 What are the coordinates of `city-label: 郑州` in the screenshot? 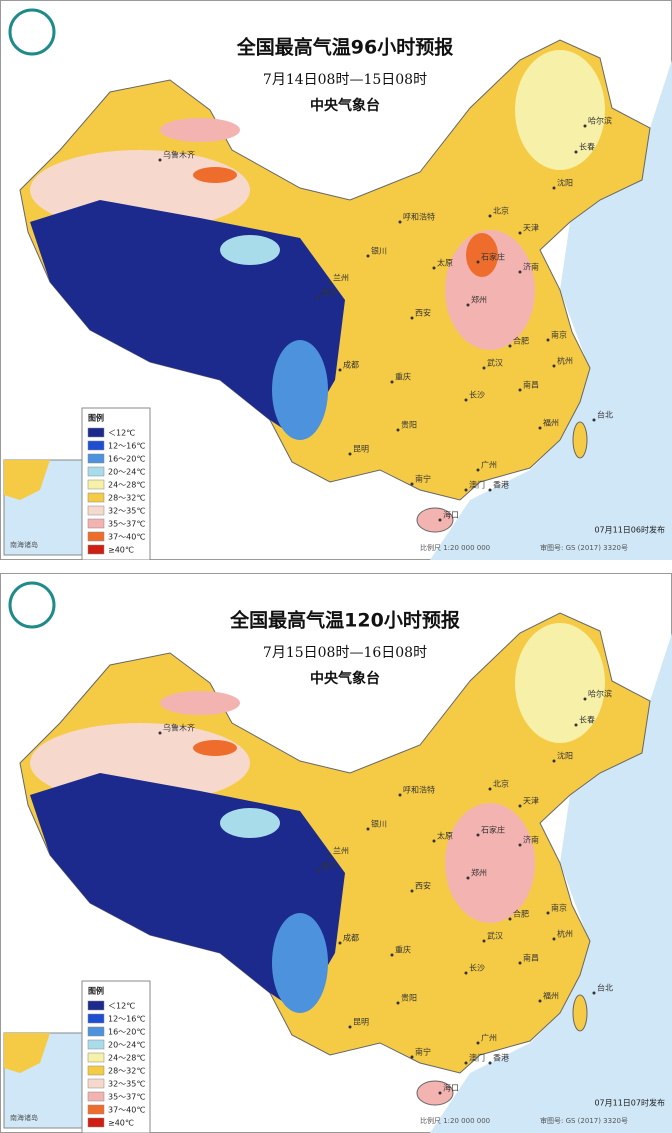 It's located at (479, 300).